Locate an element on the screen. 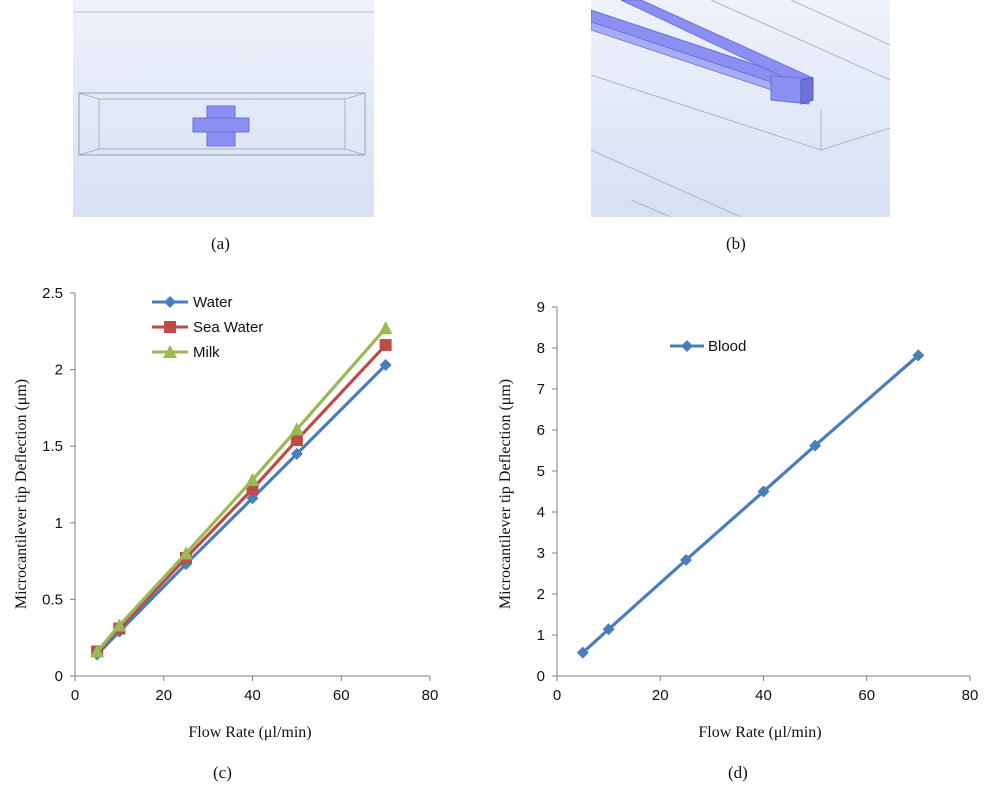 The height and width of the screenshot is (786, 989). caption-a: (a) is located at coordinates (220, 243).